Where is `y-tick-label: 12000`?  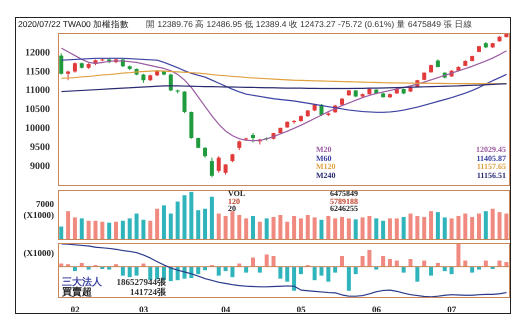 y-tick-label: 12000 is located at coordinates (37, 52).